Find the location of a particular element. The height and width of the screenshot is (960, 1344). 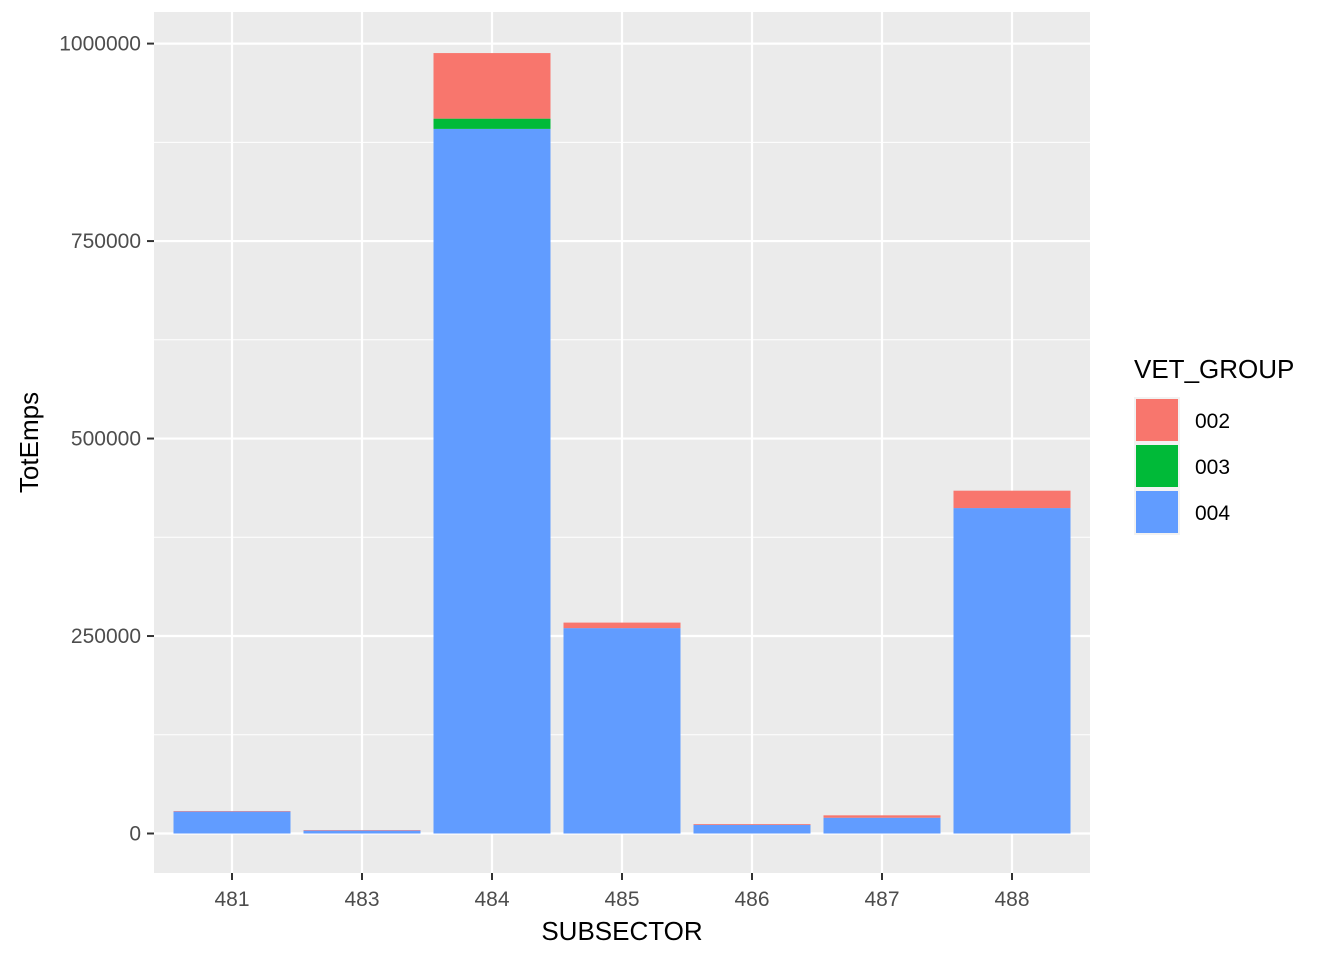

legend-label-002: 002 is located at coordinates (1212, 421).